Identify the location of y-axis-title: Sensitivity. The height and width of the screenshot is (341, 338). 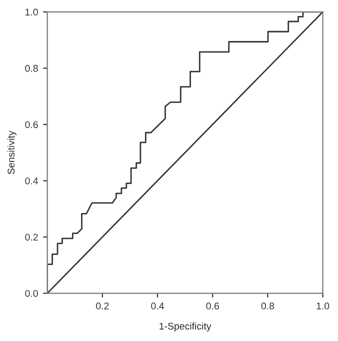
(11, 152).